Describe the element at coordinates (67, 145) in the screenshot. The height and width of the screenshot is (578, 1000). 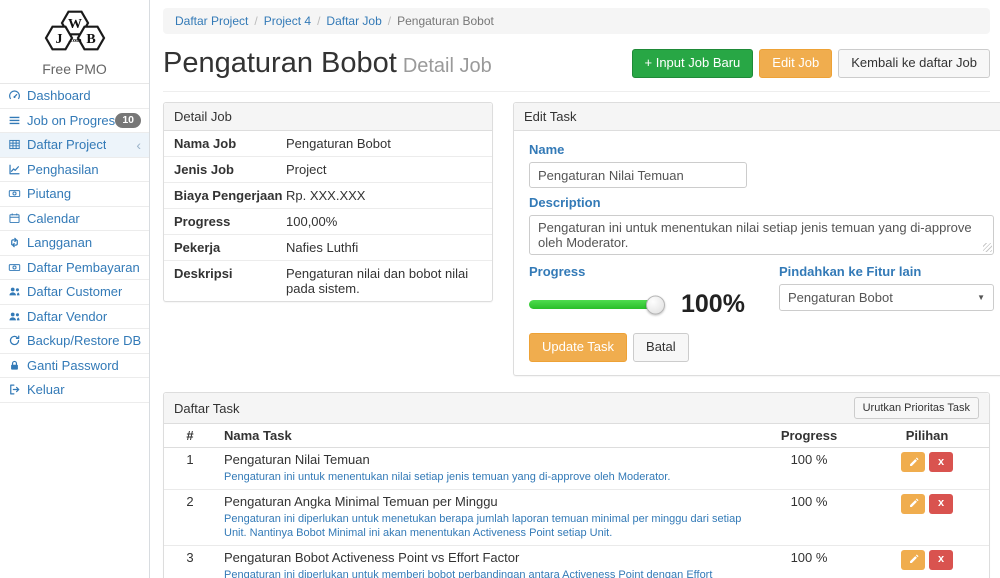
I see `sidebar-item-label: Daftar Project` at that location.